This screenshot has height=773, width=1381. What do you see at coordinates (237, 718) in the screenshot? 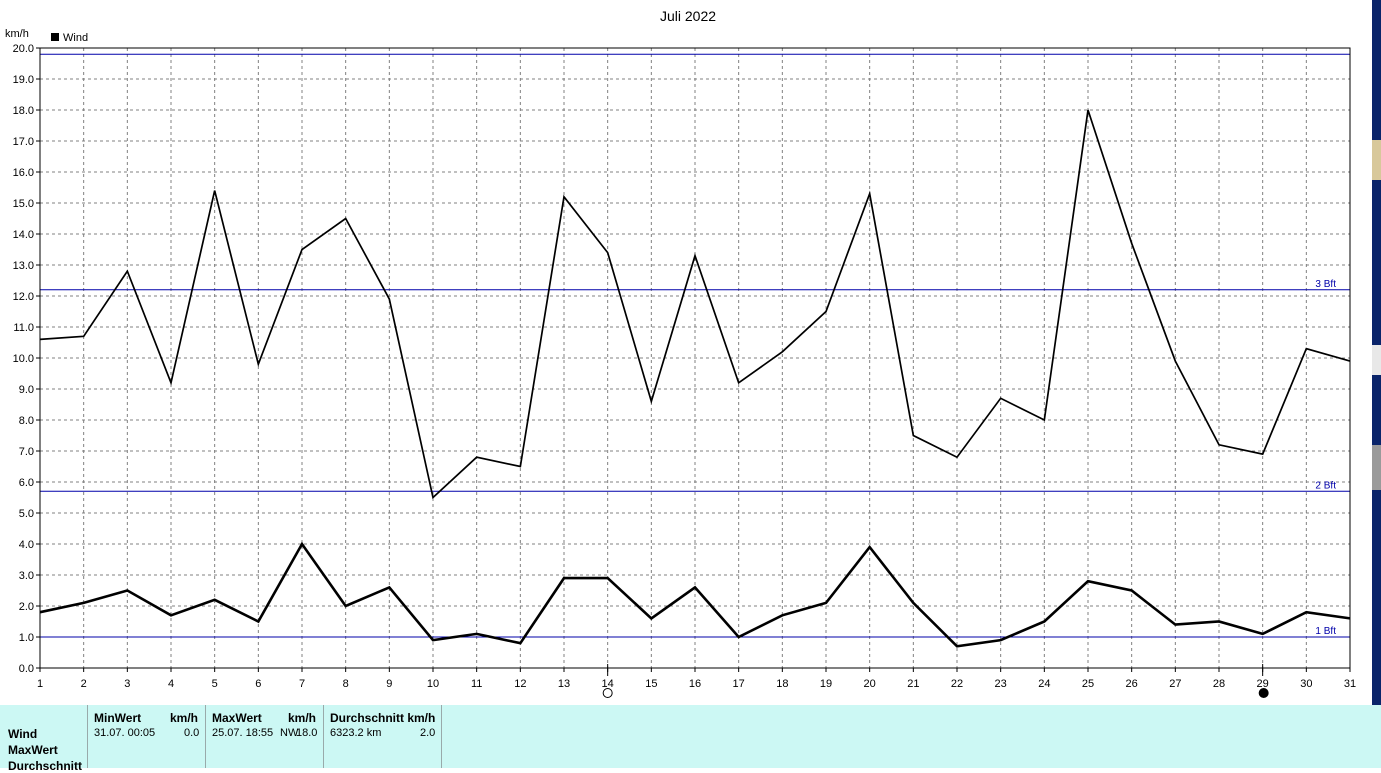
I see `max-header: MaxWert` at bounding box center [237, 718].